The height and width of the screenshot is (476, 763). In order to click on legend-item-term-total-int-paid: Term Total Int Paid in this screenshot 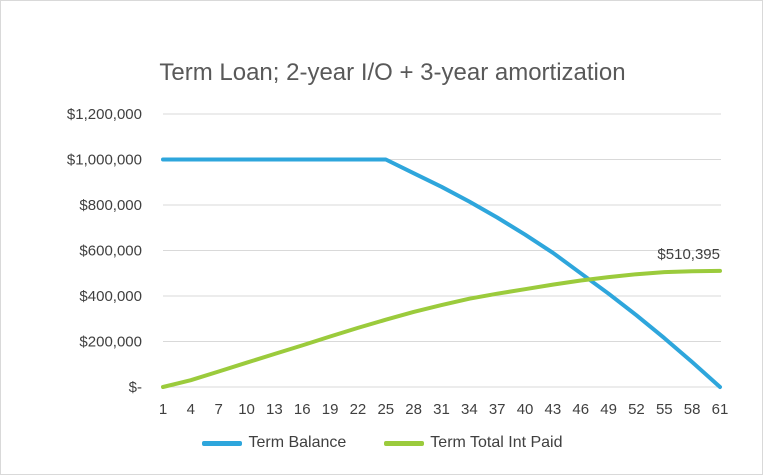, I will do `click(473, 443)`.